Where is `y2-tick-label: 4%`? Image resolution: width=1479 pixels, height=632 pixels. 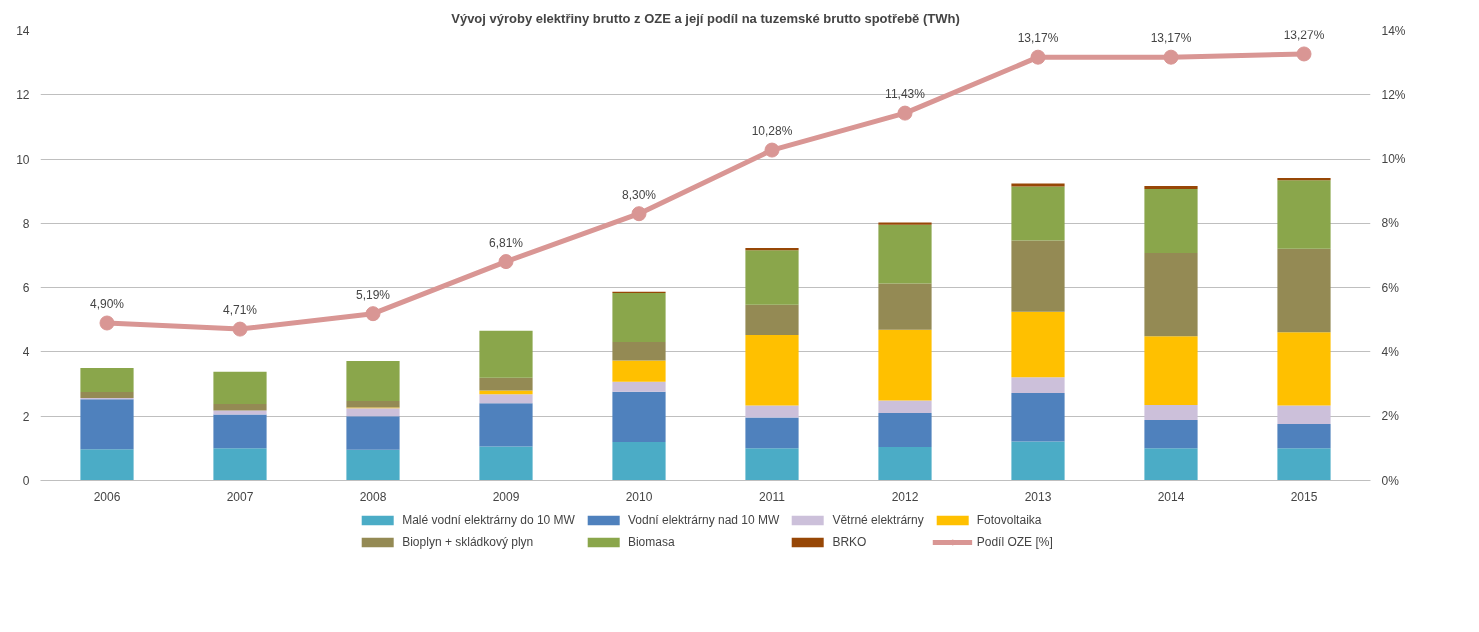 y2-tick-label: 4% is located at coordinates (1390, 351).